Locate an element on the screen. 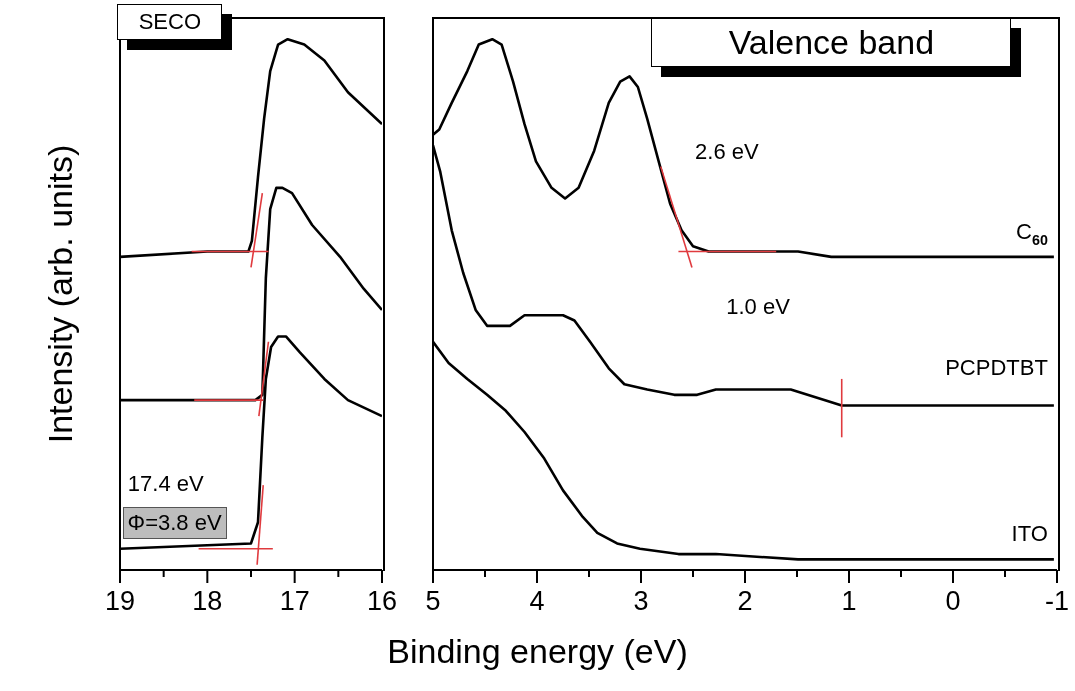 The height and width of the screenshot is (691, 1075). series-label: PCPDTBT is located at coordinates (996, 368).